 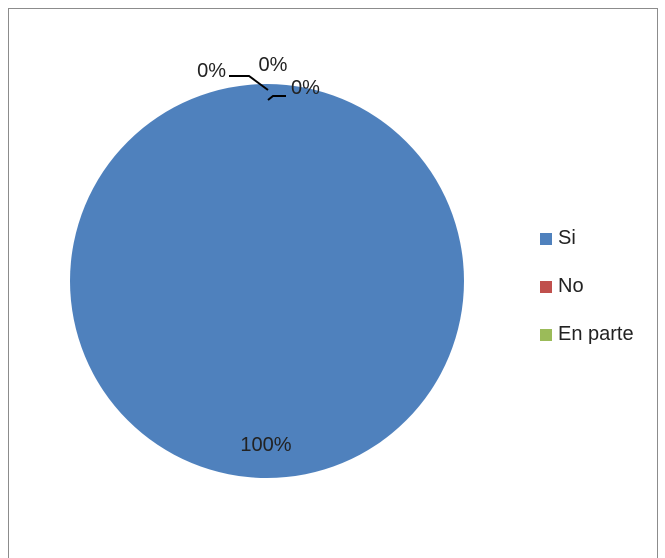 What do you see at coordinates (273, 65) in the screenshot?
I see `data-label-en-parte: 0%` at bounding box center [273, 65].